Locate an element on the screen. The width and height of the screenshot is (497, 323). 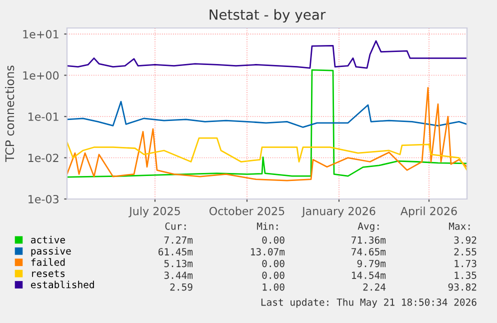
x-tick-label: July 2025 is located at coordinates (154, 212).